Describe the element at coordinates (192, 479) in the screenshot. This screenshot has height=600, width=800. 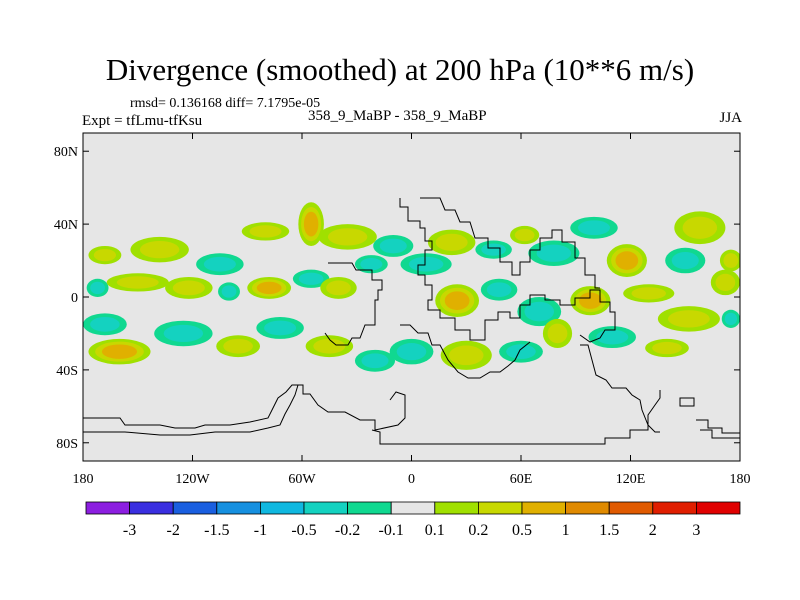
I see `x-tick-label: 120W` at that location.